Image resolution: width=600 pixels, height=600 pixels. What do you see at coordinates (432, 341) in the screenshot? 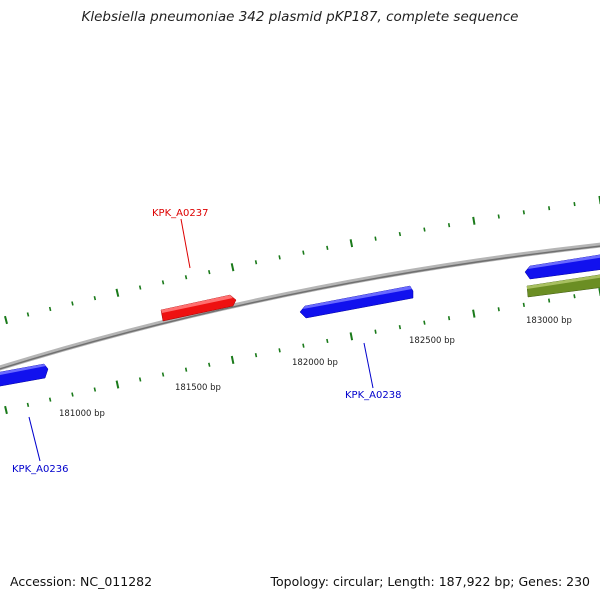
I see `scale-label-182500: 182500 bp` at bounding box center [432, 341].